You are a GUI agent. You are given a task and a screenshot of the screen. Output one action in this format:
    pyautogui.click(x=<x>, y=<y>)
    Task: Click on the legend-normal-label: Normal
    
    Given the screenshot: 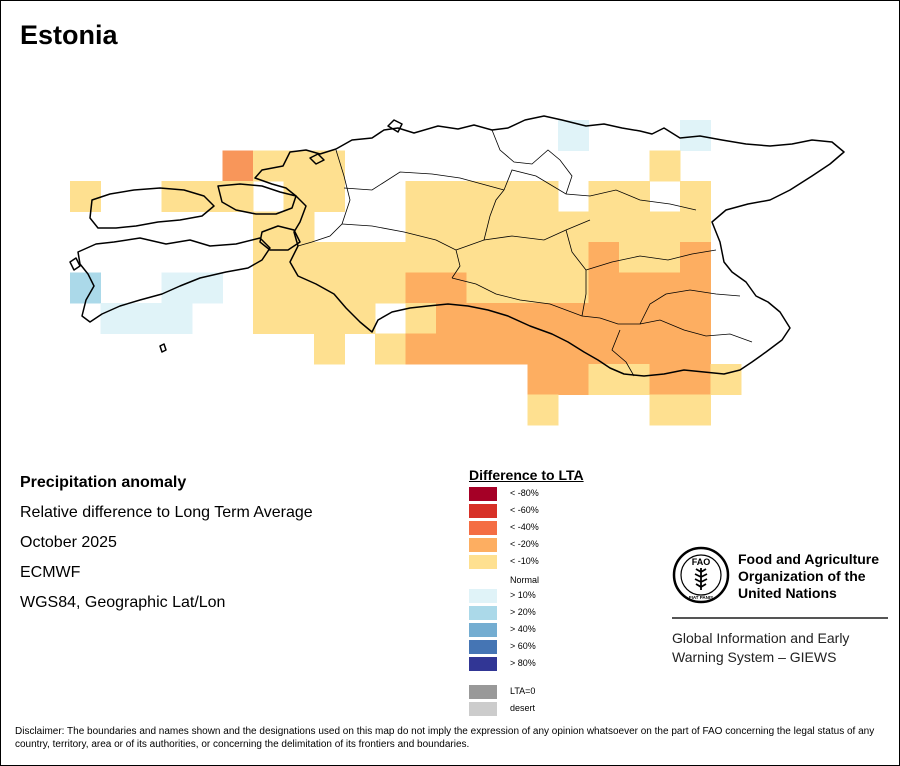 What is the action you would take?
    pyautogui.click(x=525, y=580)
    